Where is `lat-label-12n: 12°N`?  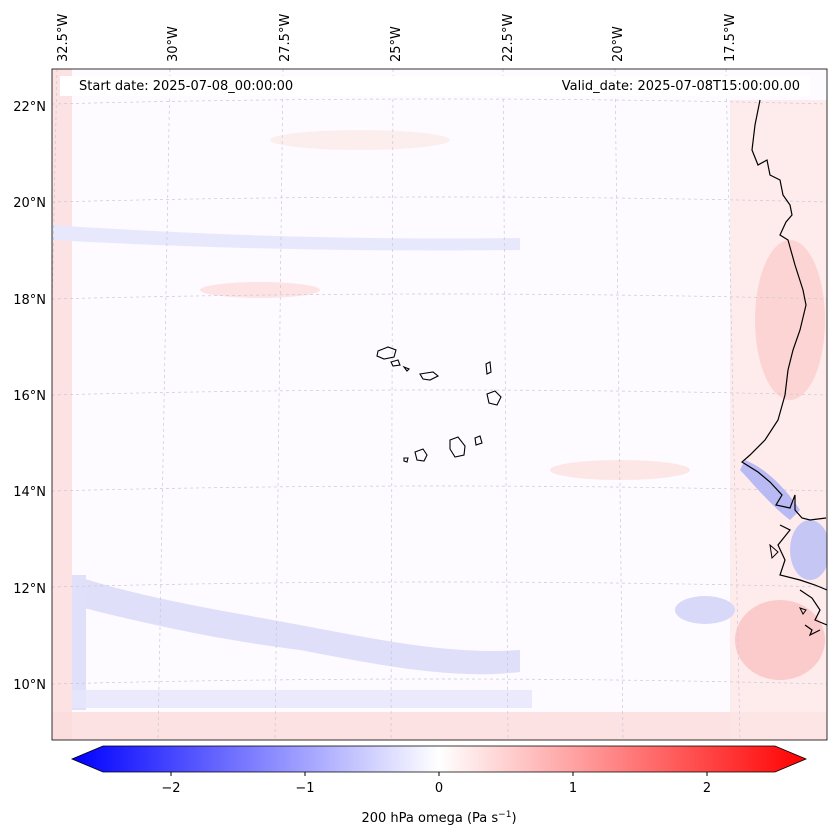 lat-label-12n: 12°N is located at coordinates (29, 589).